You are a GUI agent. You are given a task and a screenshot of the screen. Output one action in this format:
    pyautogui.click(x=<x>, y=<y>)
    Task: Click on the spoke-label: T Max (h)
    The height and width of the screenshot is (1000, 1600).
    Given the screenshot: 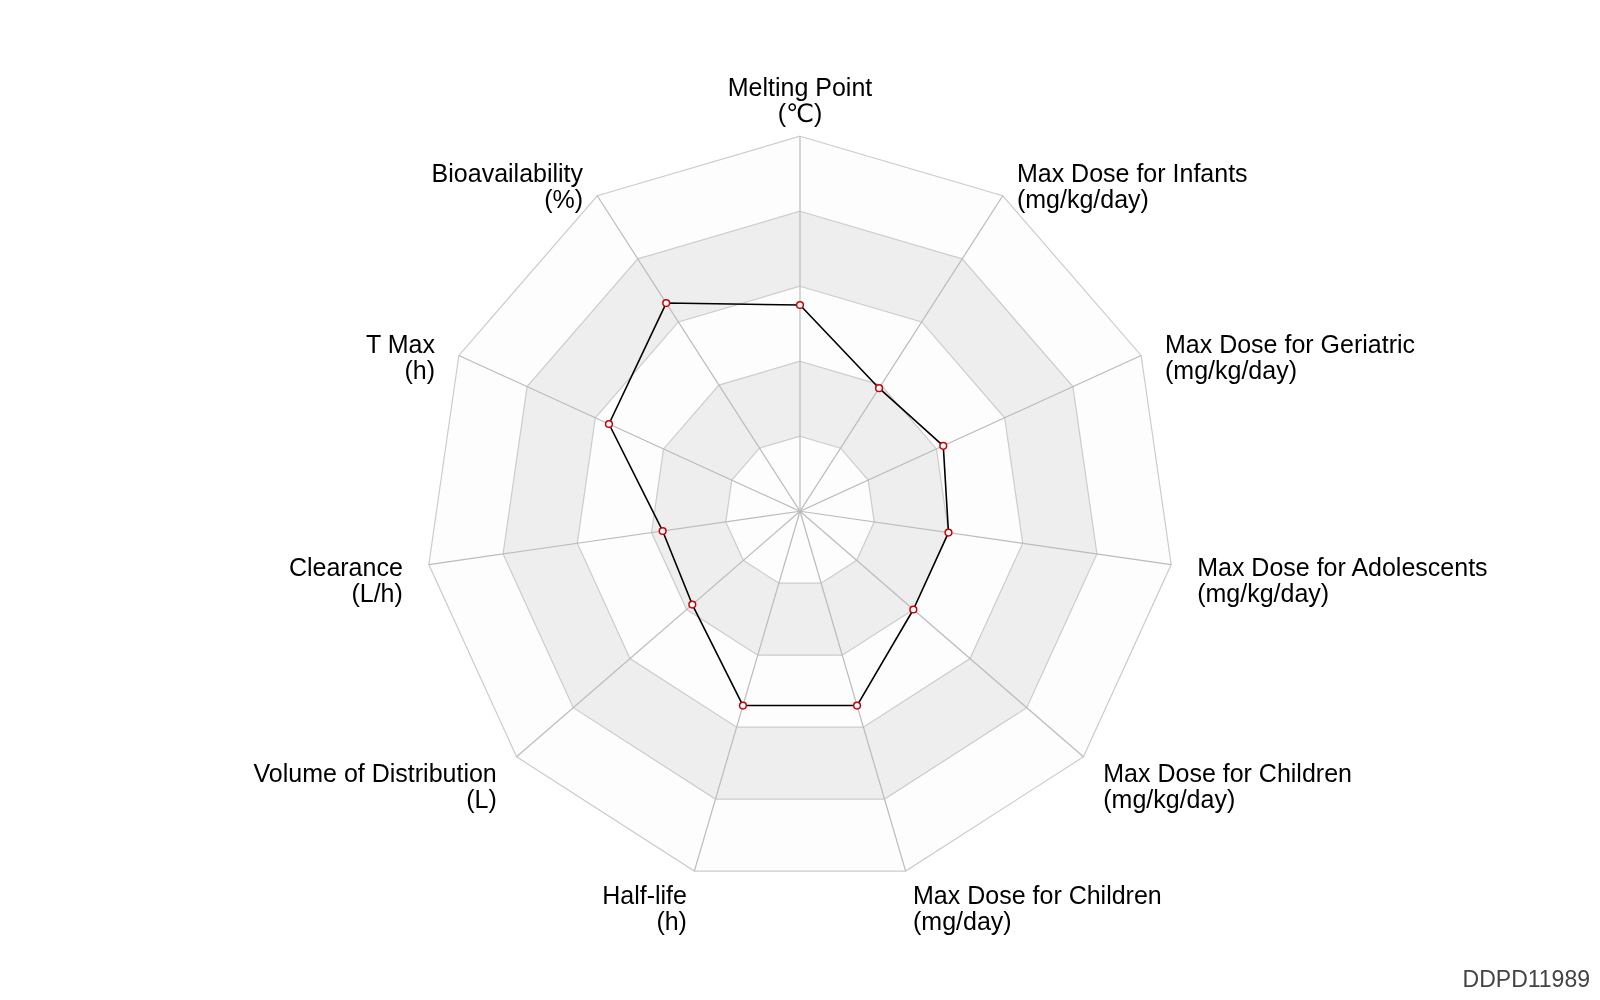 What is the action you would take?
    pyautogui.click(x=401, y=356)
    